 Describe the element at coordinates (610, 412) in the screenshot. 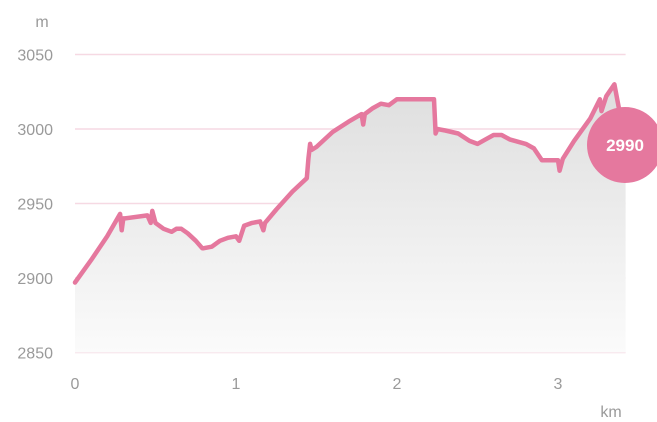

I see `x-axis-unit-label: km` at that location.